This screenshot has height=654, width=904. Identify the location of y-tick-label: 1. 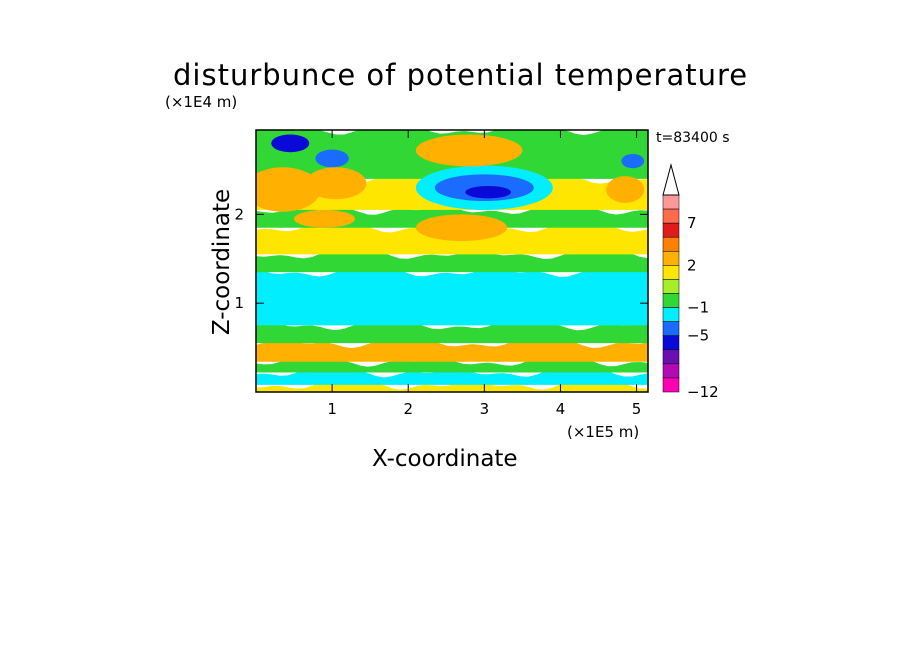
(239, 303).